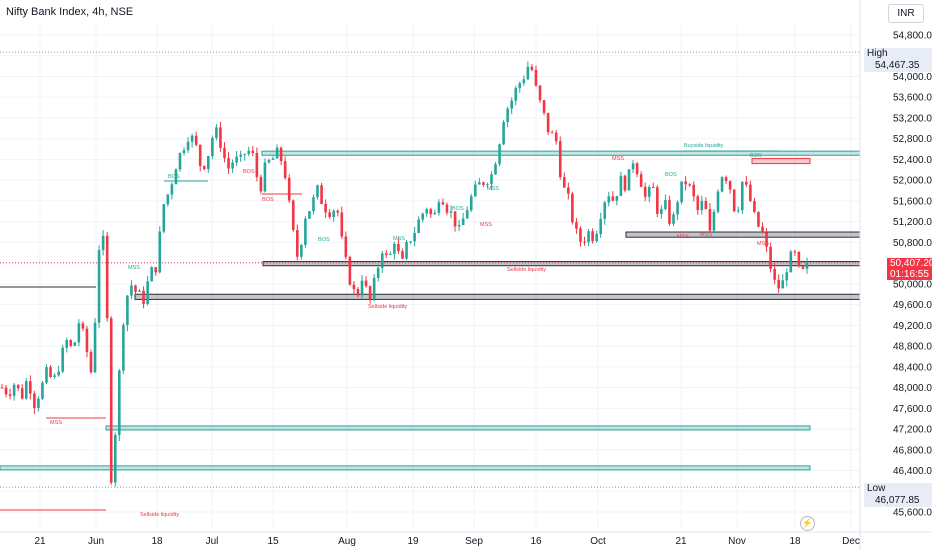  Describe the element at coordinates (807, 523) in the screenshot. I see `lightning-icon: ⚡` at that location.